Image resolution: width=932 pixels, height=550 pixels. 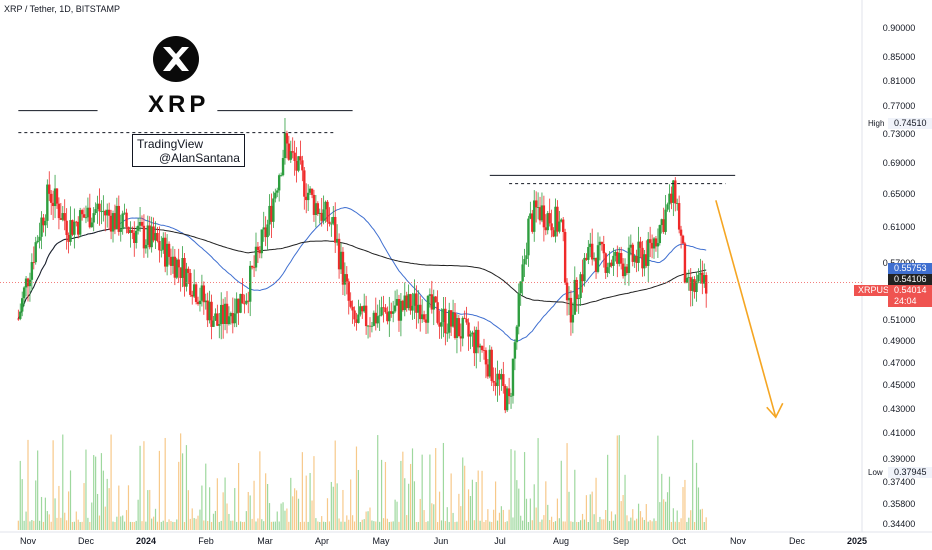 I want to click on time-tick-label: May, so click(x=381, y=541).